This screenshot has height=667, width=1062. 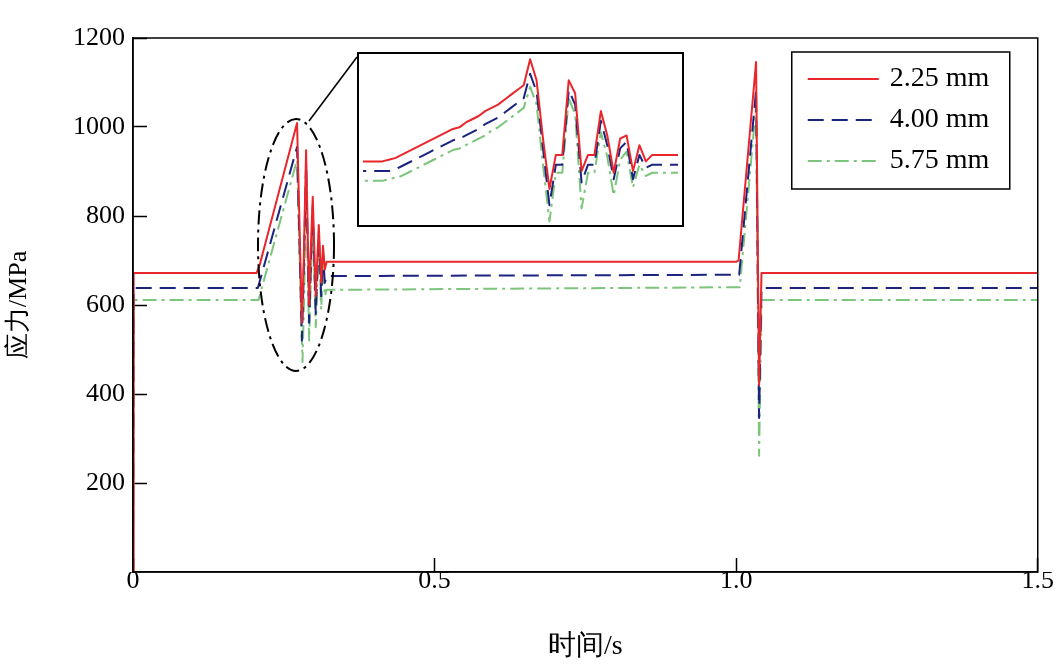 What do you see at coordinates (99, 125) in the screenshot?
I see `y-tick-label: 1000` at bounding box center [99, 125].